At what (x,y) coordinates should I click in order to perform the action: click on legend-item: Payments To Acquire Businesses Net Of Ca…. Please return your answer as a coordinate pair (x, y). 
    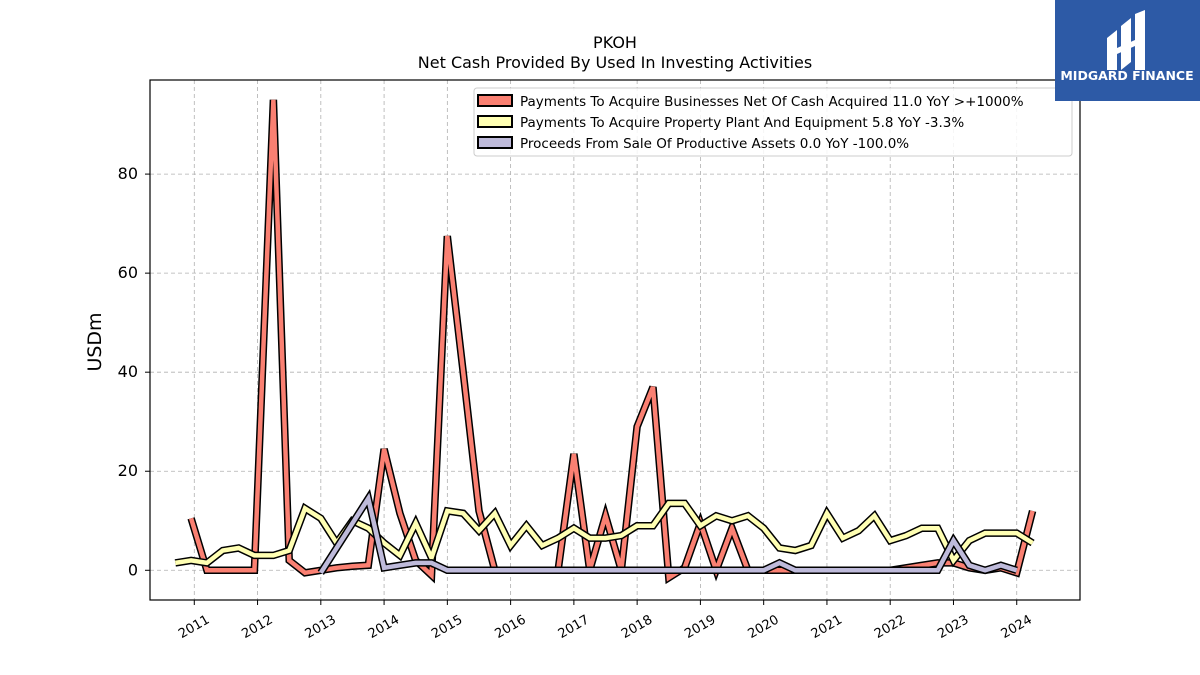
    Looking at the image, I should click on (750, 102).